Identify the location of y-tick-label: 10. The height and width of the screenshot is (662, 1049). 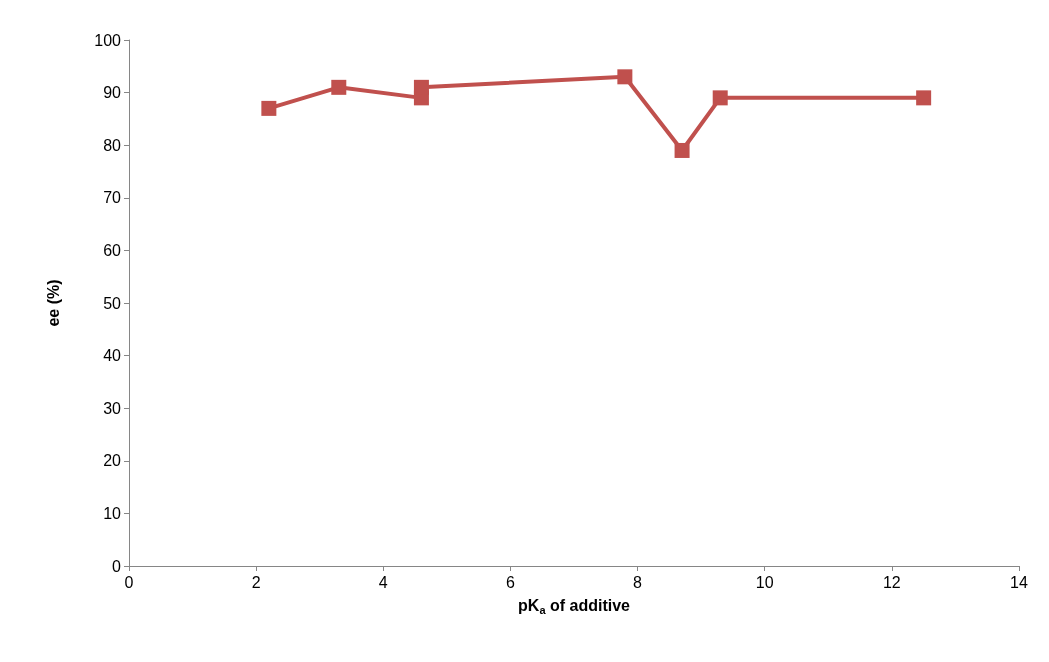
(112, 513).